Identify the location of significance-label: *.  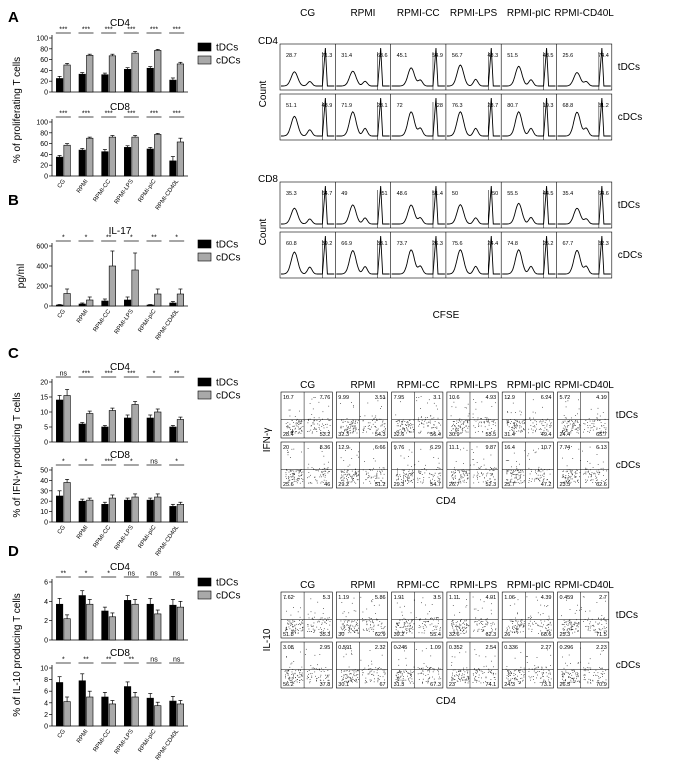
(86, 574).